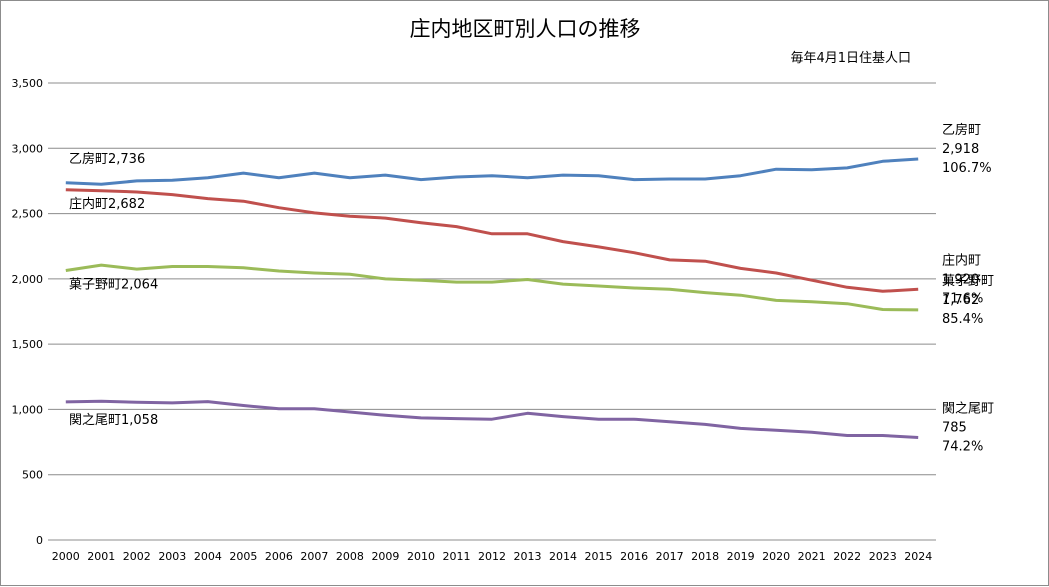  What do you see at coordinates (28, 214) in the screenshot?
I see `y-tick-label: 2,500` at bounding box center [28, 214].